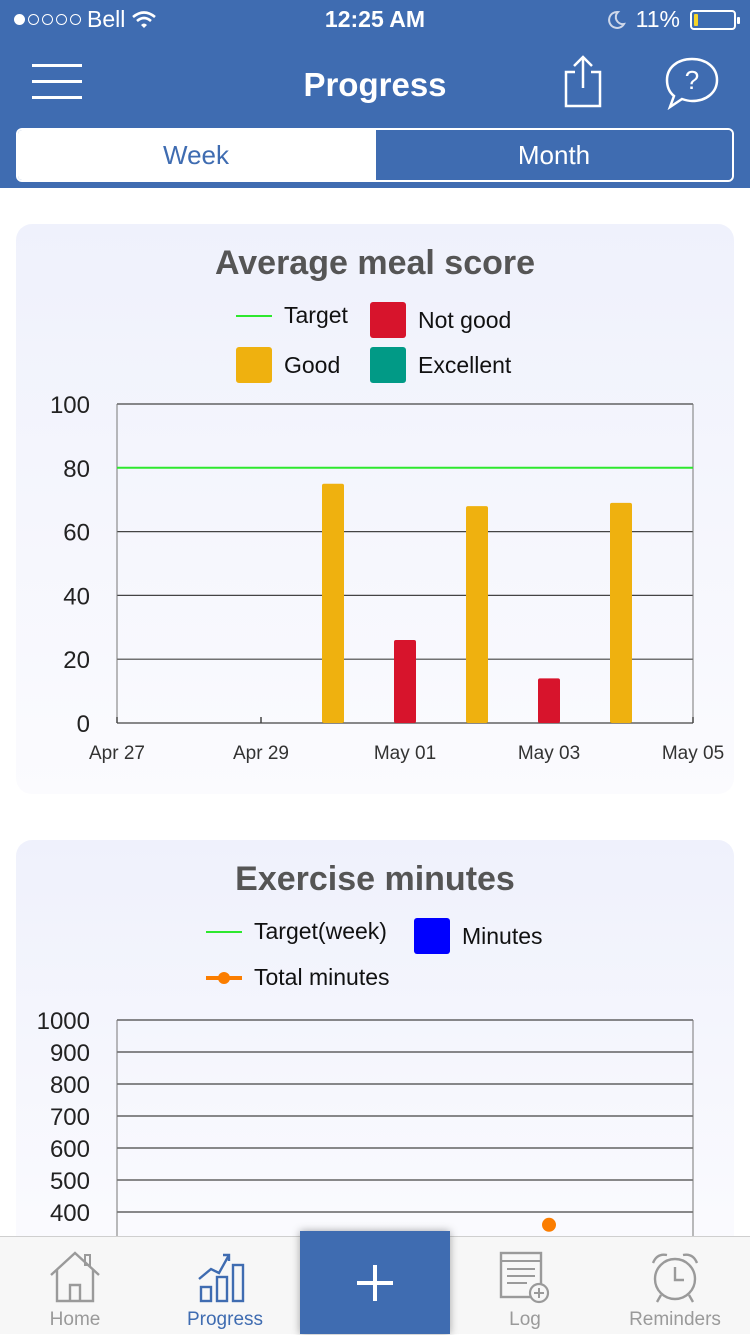 The height and width of the screenshot is (1335, 750). I want to click on meal-y-tick-label: 0, so click(83, 724).